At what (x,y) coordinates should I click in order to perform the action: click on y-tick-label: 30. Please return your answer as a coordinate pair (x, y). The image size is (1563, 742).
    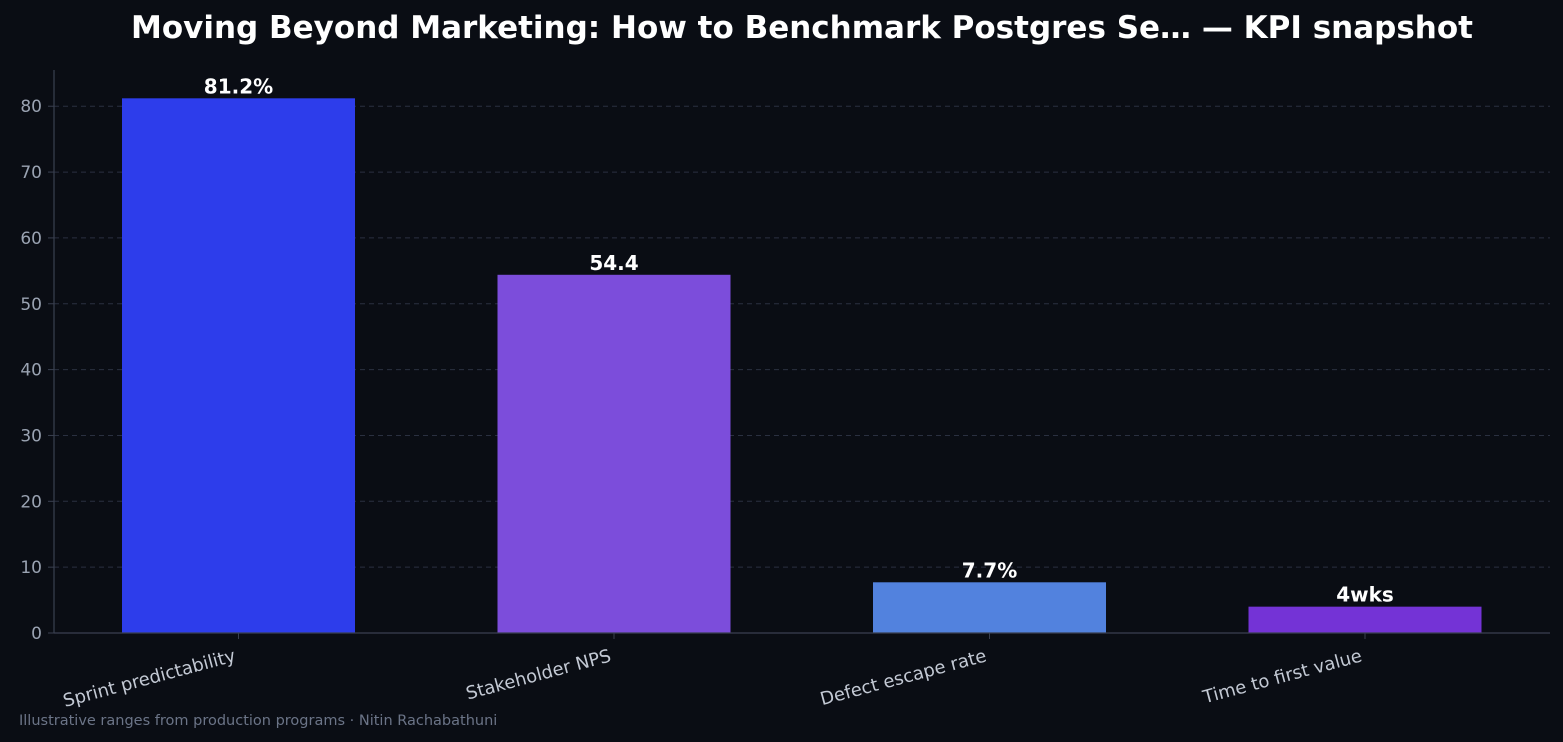
    Looking at the image, I should click on (31, 436).